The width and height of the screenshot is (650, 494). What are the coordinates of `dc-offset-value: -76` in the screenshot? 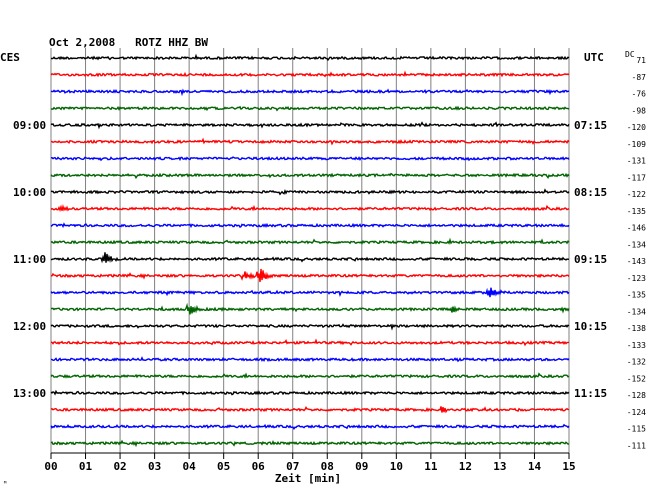 It's located at (639, 94).